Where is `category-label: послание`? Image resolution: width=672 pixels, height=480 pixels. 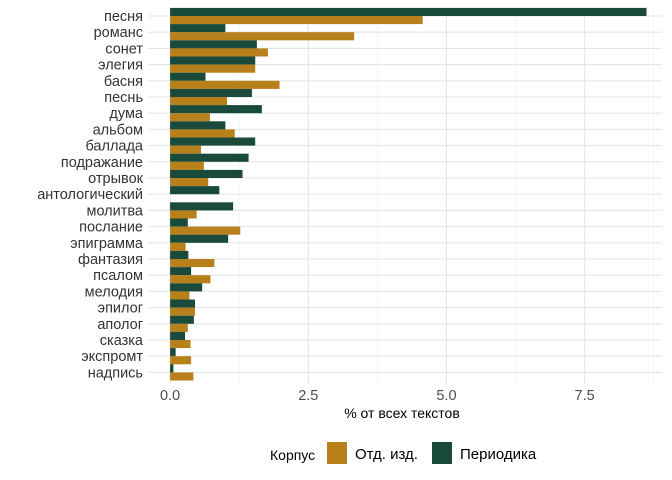
category-label: послание is located at coordinates (111, 228).